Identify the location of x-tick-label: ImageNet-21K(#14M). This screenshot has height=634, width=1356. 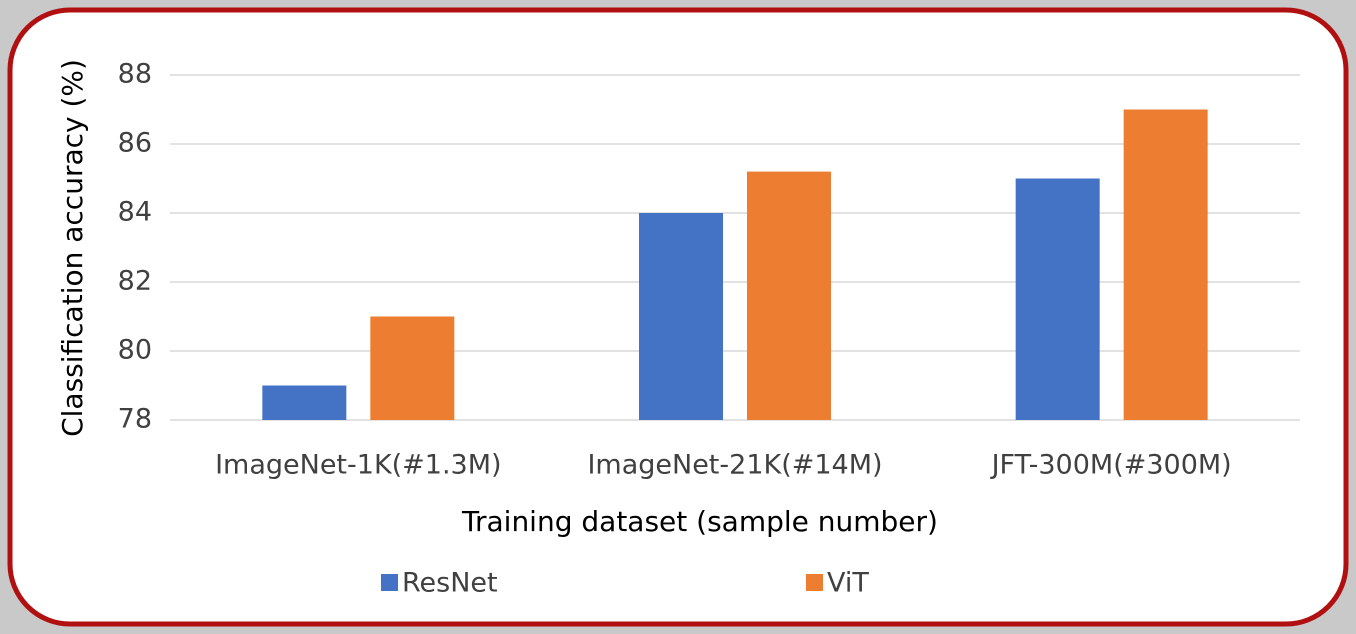
(734, 465).